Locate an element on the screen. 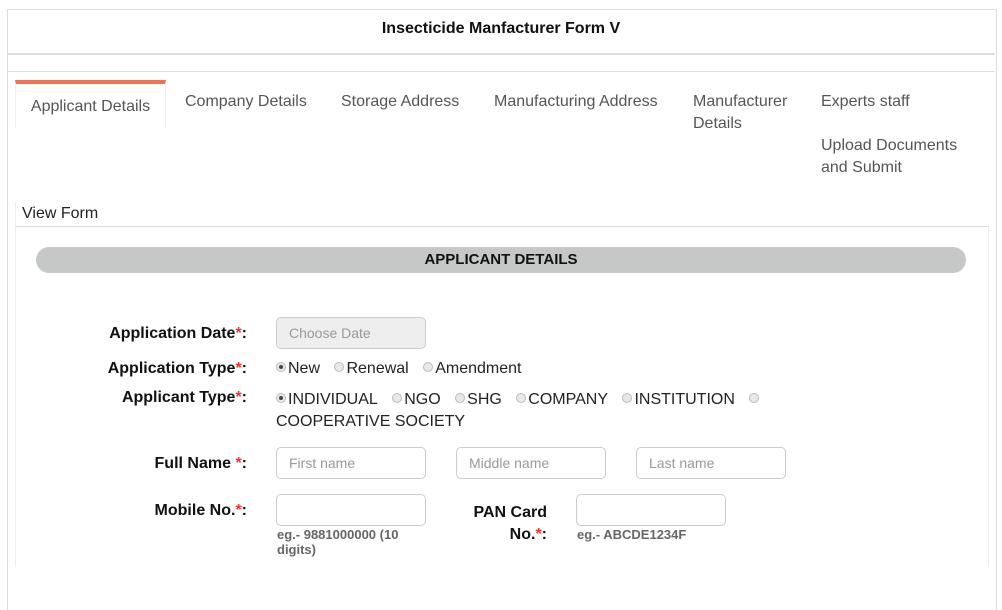 This screenshot has height=610, width=1002. page-title: Insecticide Manfacturer Form V is located at coordinates (501, 32).